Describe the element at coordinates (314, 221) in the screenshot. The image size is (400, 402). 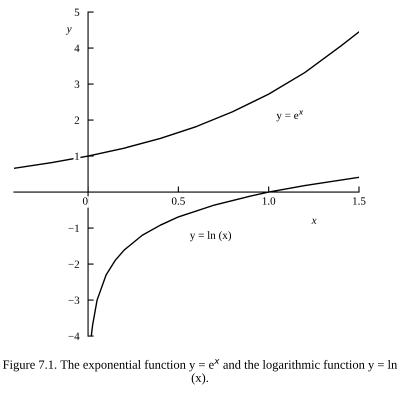
I see `x-axis-title: x` at that location.